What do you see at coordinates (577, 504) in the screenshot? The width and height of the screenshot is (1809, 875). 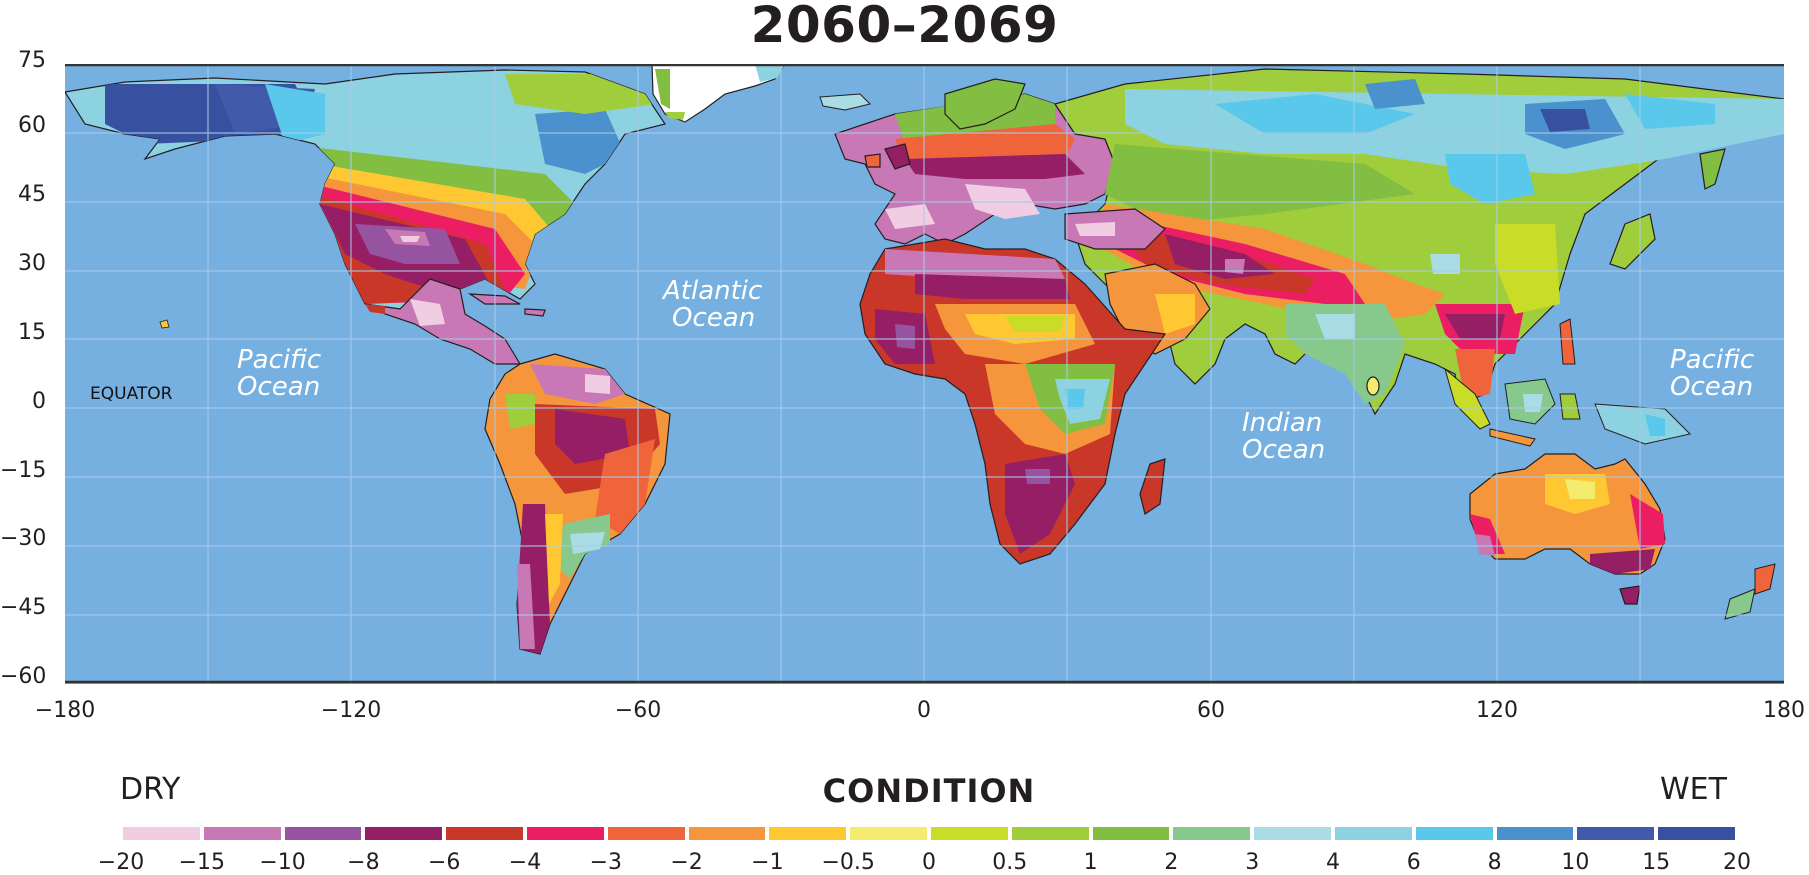 I see `south-america` at bounding box center [577, 504].